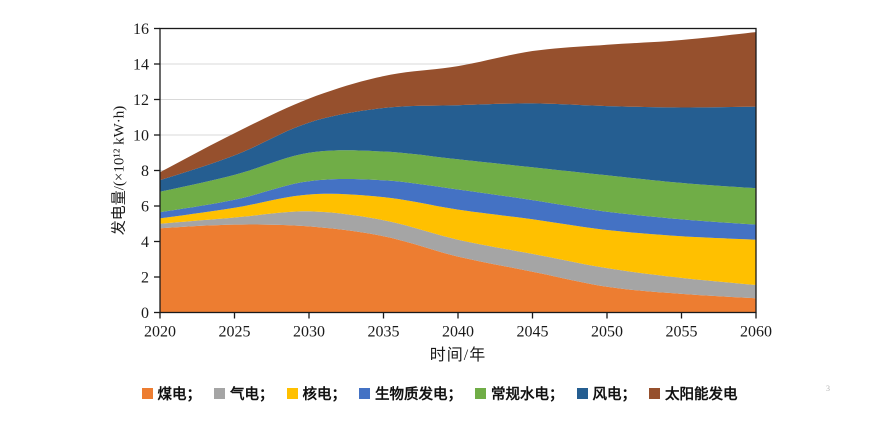 This screenshot has height=427, width=879. I want to click on y-tick-label: 16, so click(141, 29).